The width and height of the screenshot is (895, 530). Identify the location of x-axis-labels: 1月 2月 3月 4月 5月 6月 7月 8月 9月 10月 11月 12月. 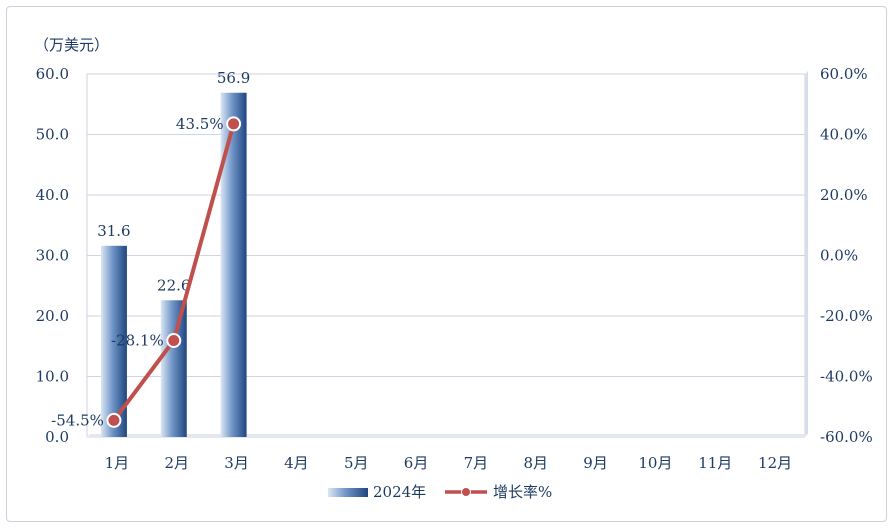
(448, 463).